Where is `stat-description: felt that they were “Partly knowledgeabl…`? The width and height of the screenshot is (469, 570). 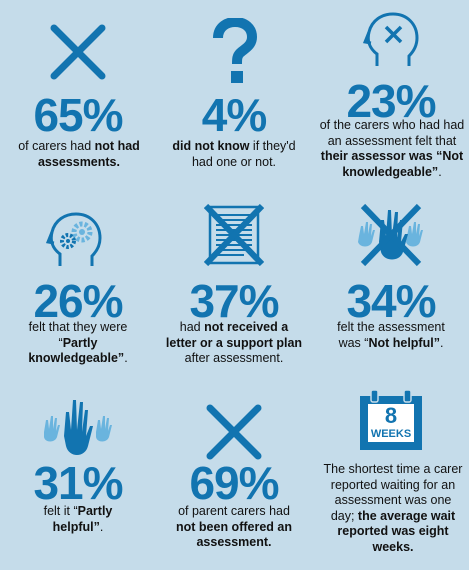 stat-description: felt that they were “Partly knowledgeabl… is located at coordinates (78, 342).